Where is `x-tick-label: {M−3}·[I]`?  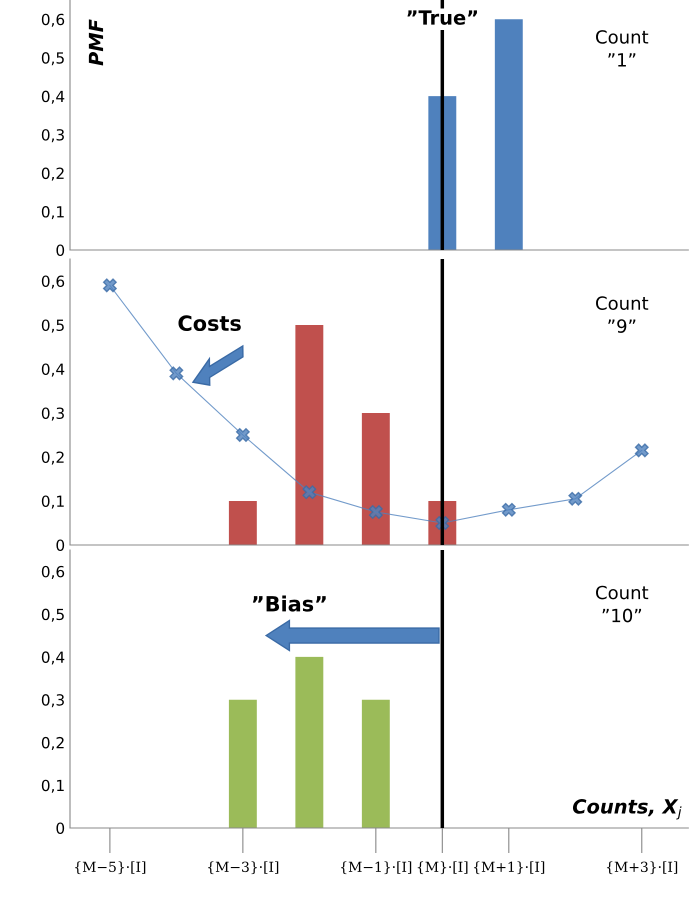
x-tick-label: {M−3}·[I] is located at coordinates (243, 867).